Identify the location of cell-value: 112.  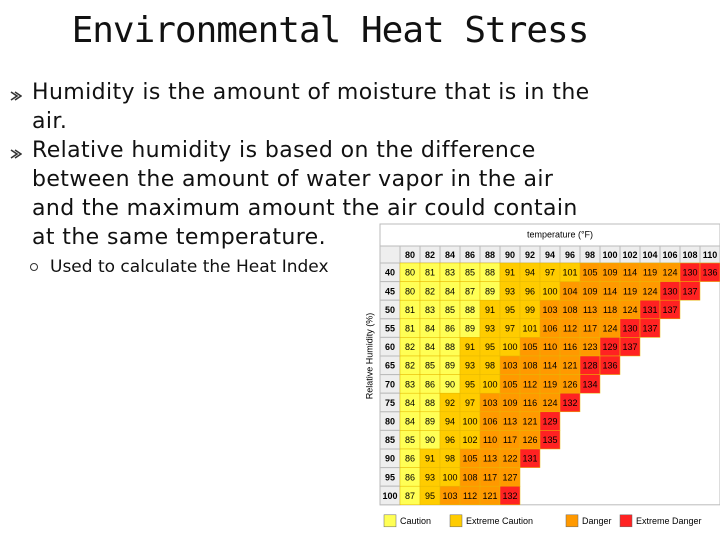
(530, 384).